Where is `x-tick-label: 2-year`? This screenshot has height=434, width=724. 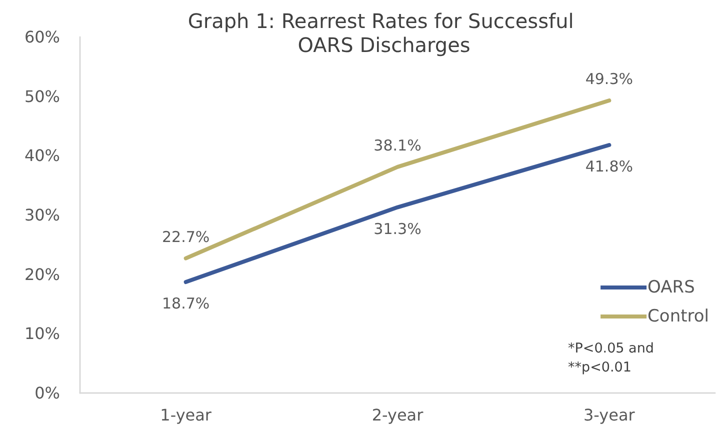 x-tick-label: 2-year is located at coordinates (398, 415).